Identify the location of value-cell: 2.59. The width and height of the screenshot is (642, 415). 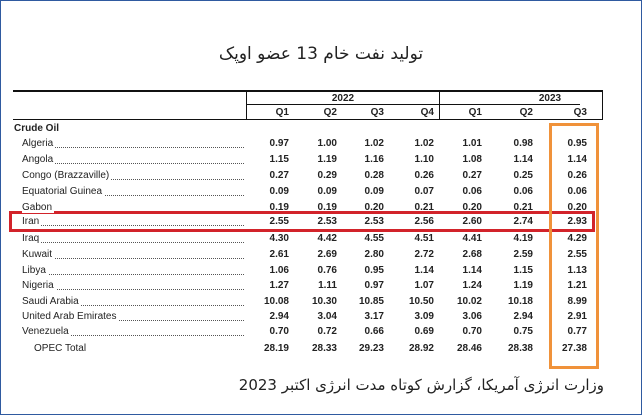
(523, 254).